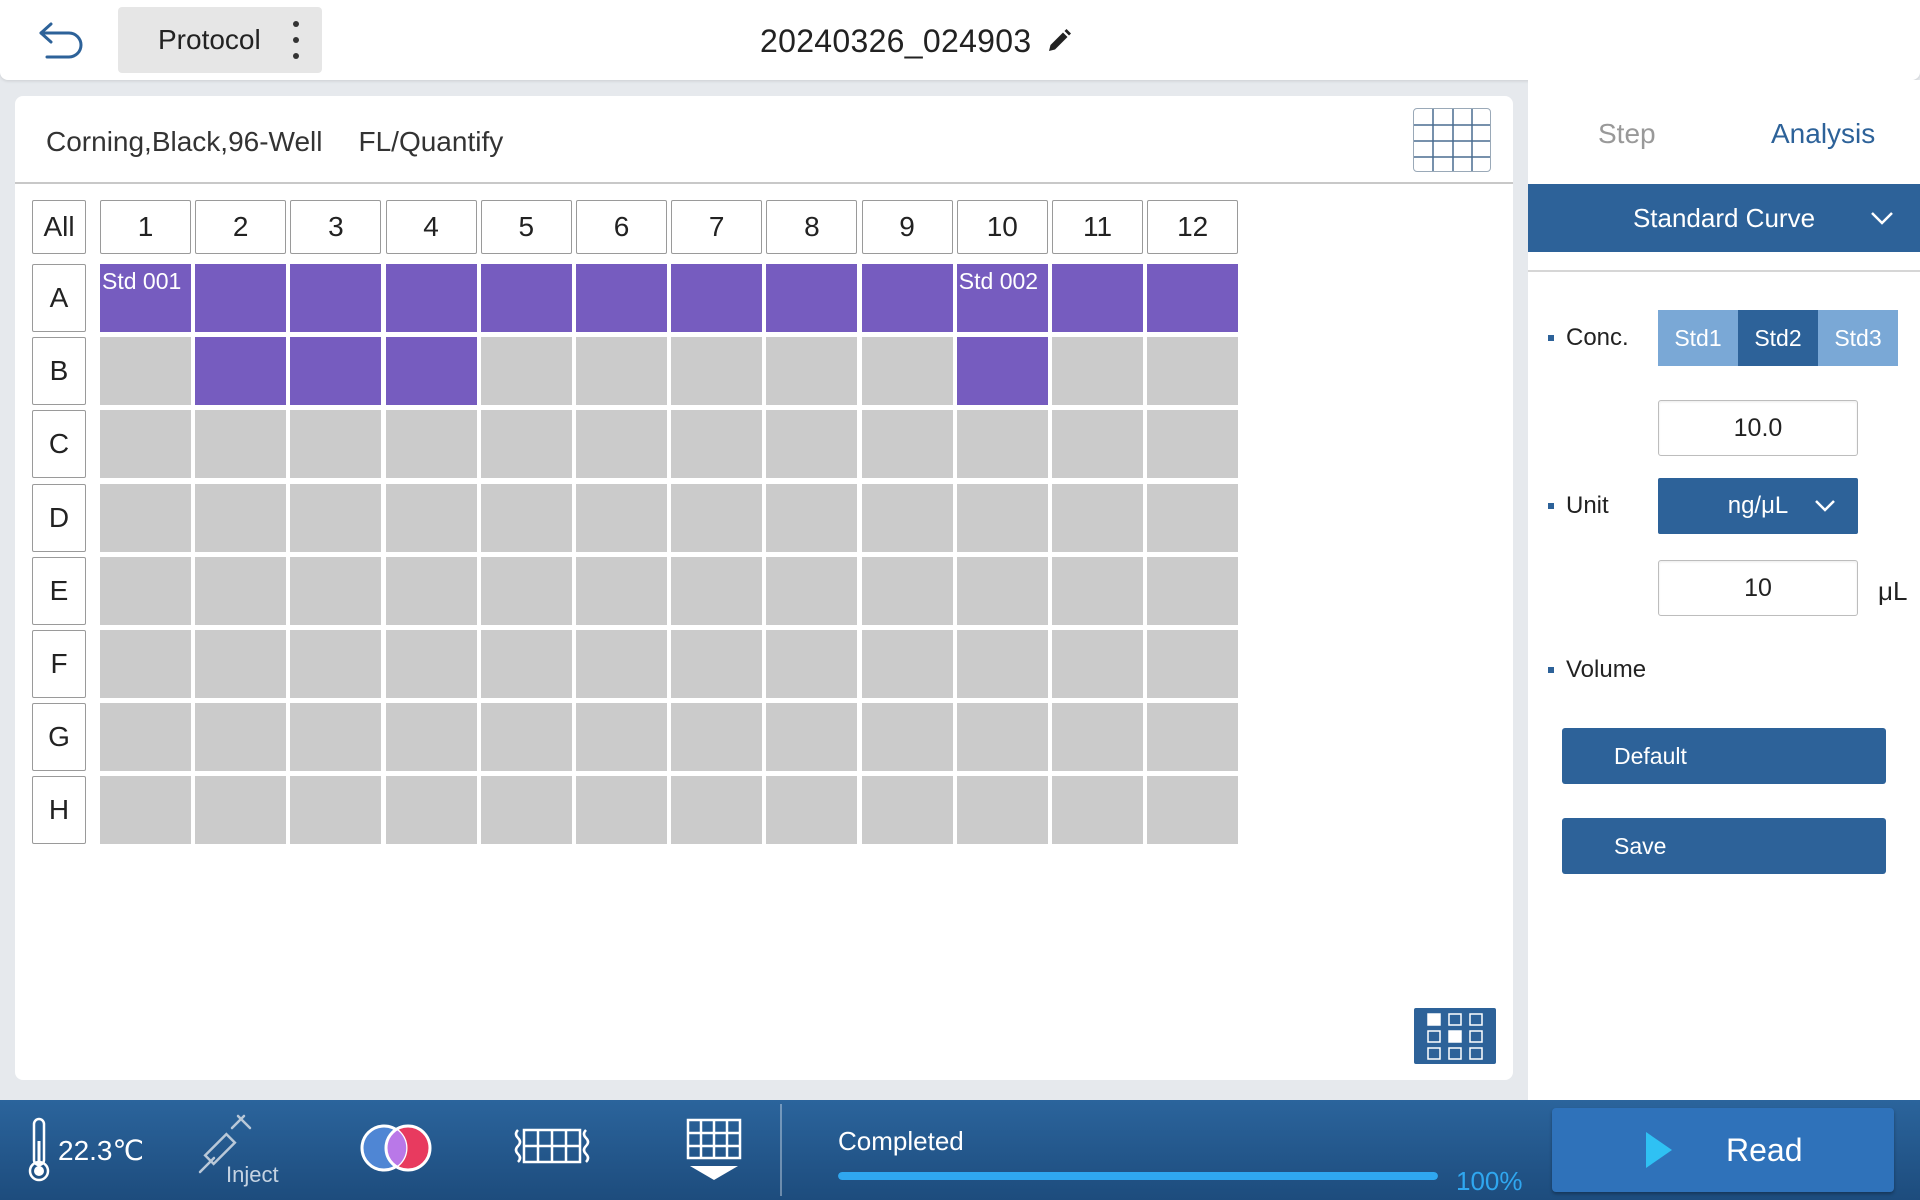 This screenshot has width=1920, height=1200. I want to click on column-header-3: 3, so click(336, 227).